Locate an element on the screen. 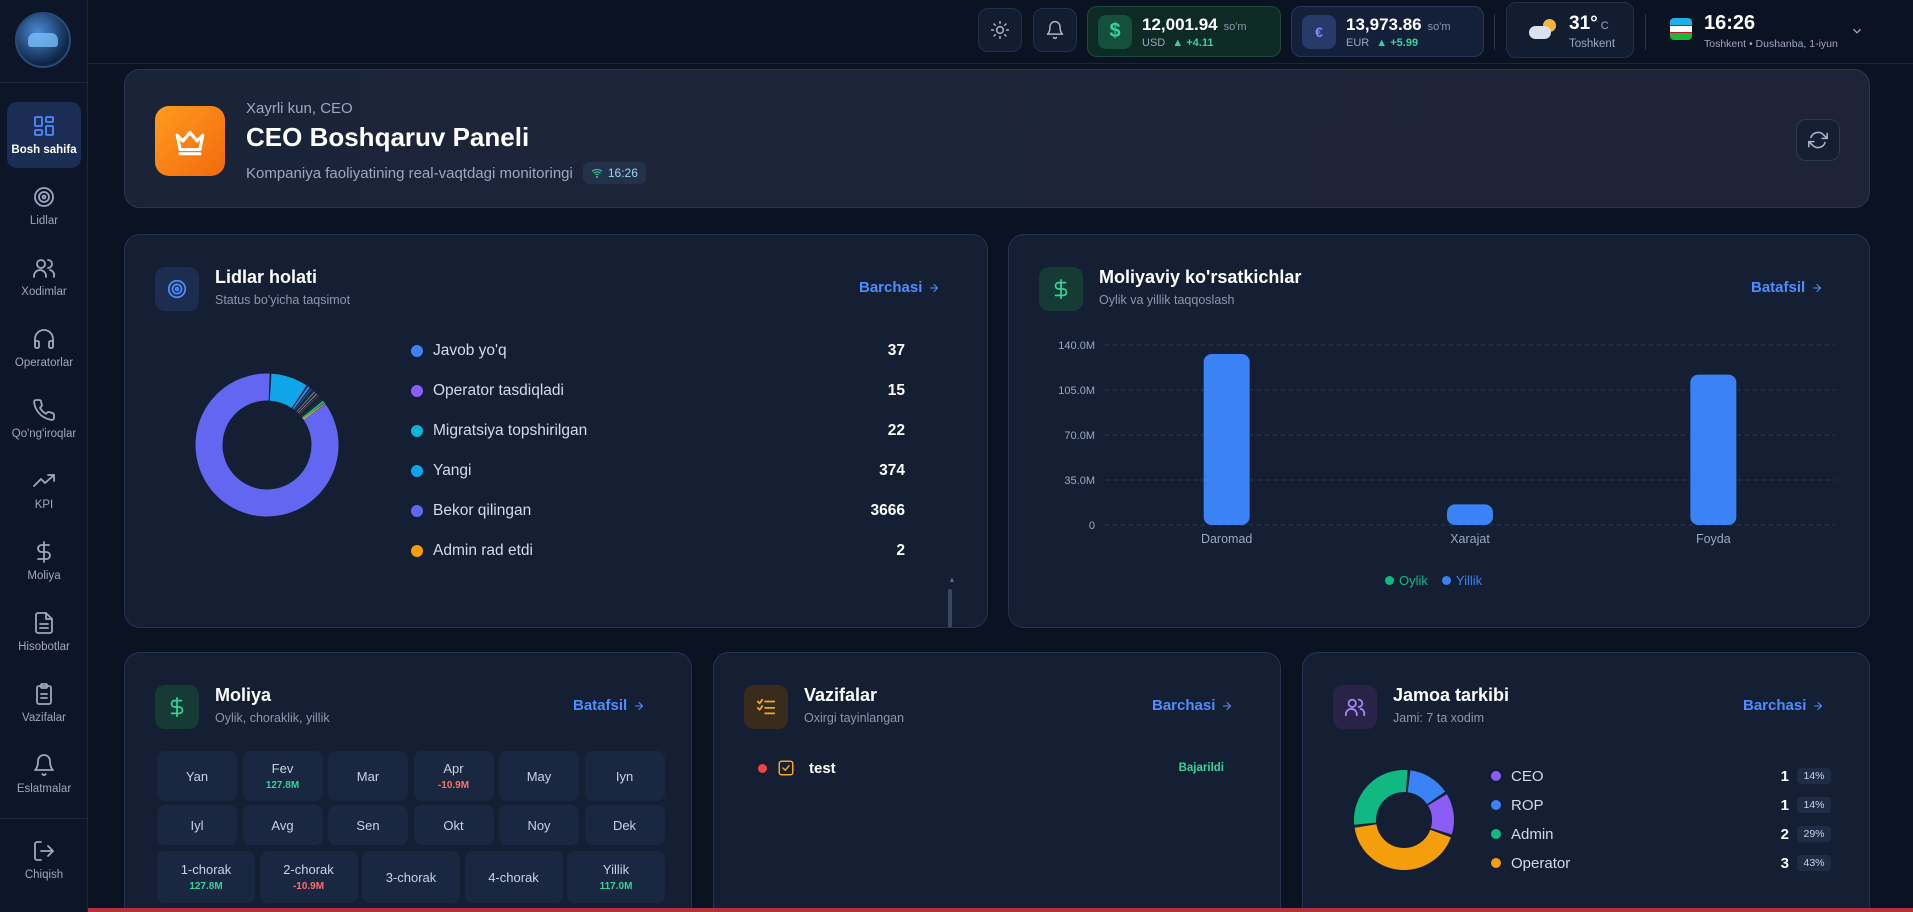 Image resolution: width=1913 pixels, height=912 pixels. team-legend-item: Operator 3 43% is located at coordinates (1661, 863).